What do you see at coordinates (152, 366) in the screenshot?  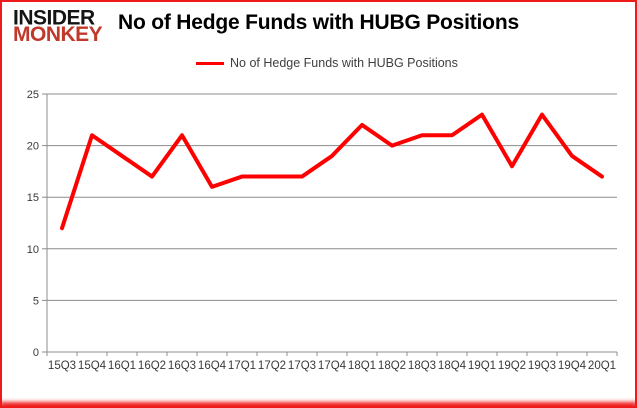 I see `x-tick-label: 16Q2` at bounding box center [152, 366].